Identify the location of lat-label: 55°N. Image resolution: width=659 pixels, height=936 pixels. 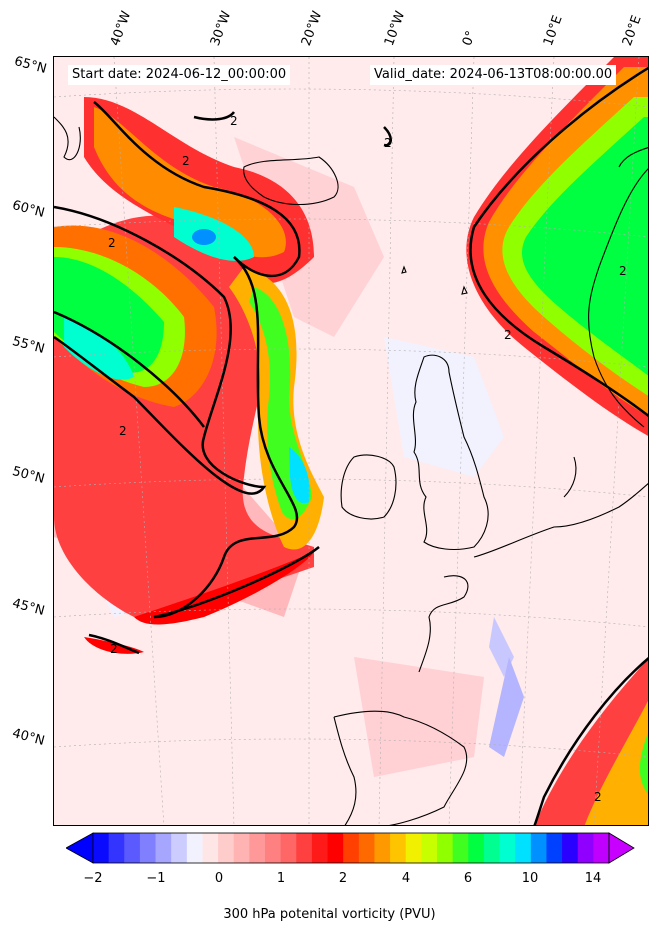
(28, 345).